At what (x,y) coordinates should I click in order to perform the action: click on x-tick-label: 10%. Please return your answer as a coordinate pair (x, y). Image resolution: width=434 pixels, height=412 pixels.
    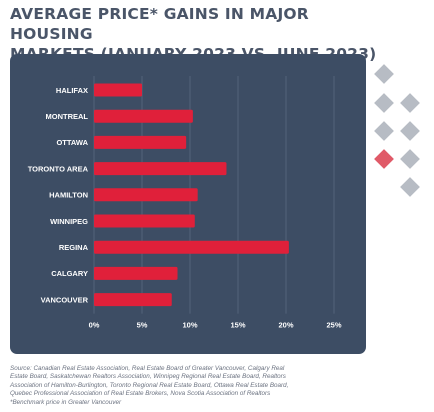
    Looking at the image, I should click on (189, 325).